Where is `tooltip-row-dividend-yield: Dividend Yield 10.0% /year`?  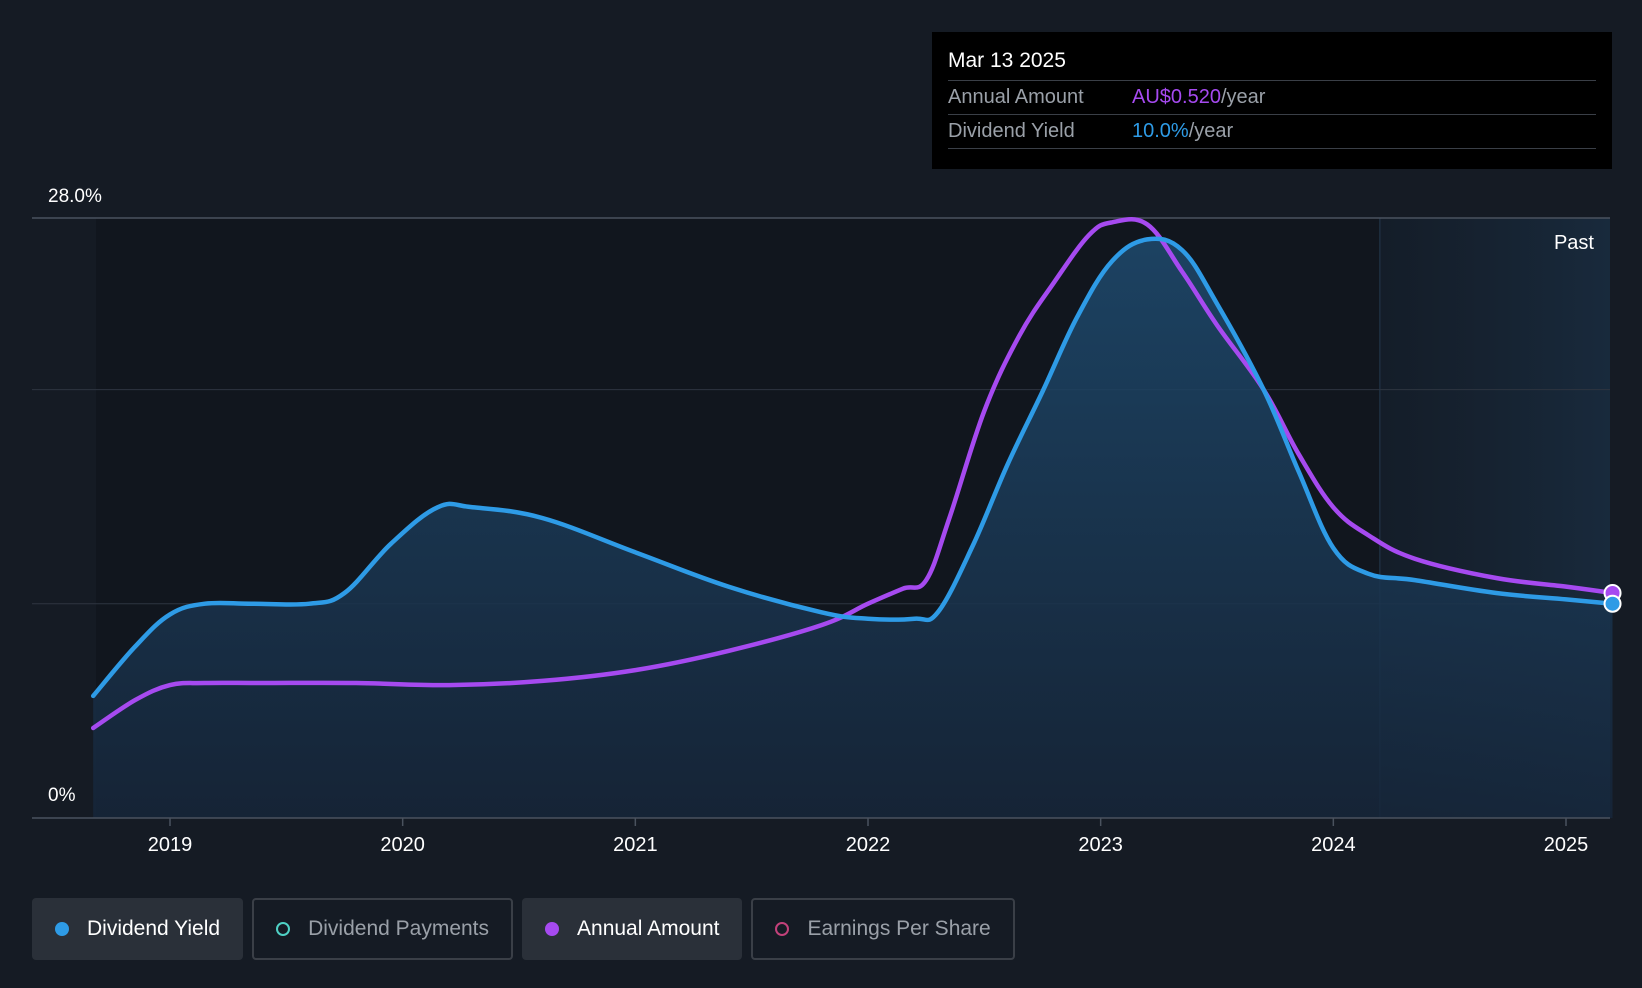
tooltip-row-dividend-yield: Dividend Yield 10.0% /year is located at coordinates (1272, 132).